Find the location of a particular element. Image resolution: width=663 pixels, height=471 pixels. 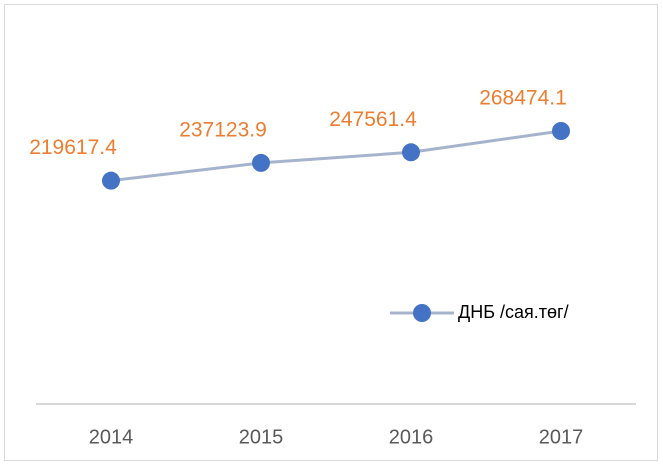

legend-marker is located at coordinates (422, 313).